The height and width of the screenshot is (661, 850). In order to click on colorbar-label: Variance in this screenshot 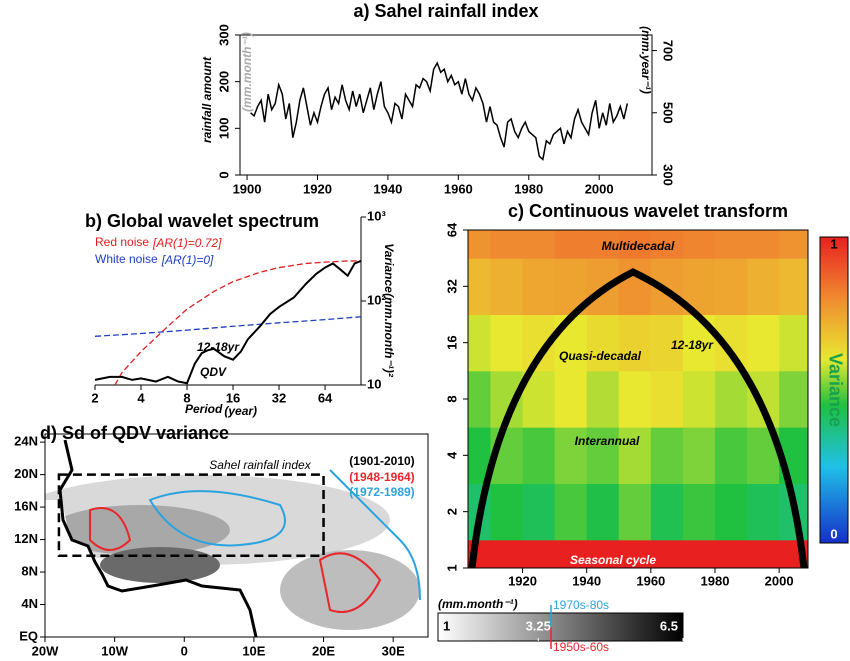, I will do `click(835, 390)`.